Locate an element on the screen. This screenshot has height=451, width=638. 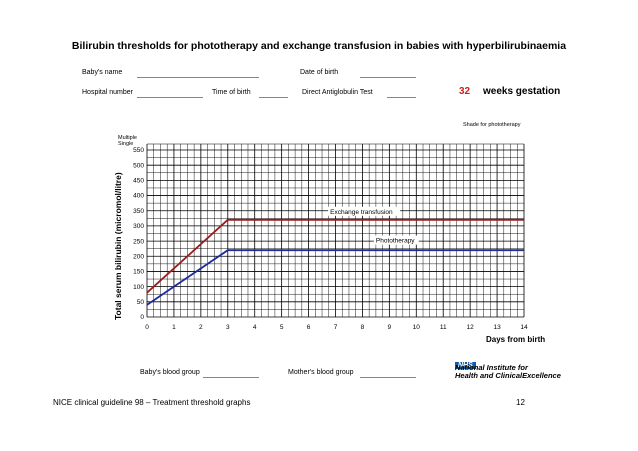
date-of-birth-field is located at coordinates (388, 77).